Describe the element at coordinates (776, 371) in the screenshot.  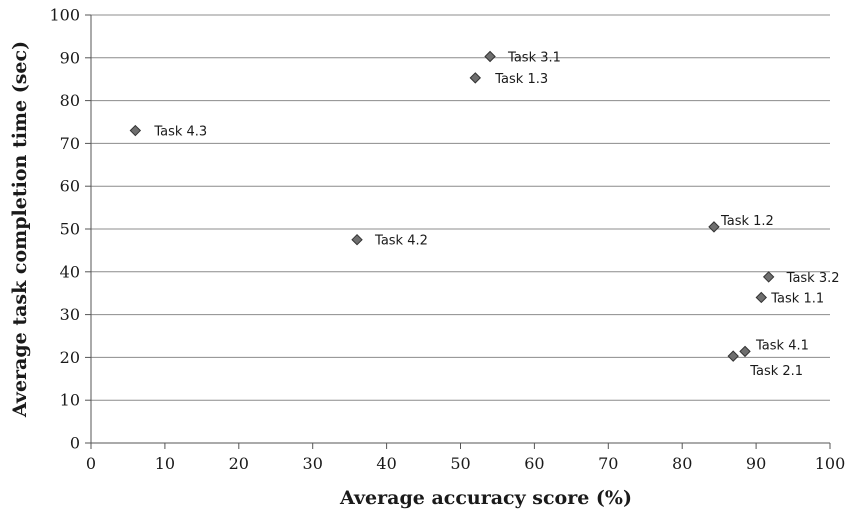
I see `data-point-label: Task 2.1` at that location.